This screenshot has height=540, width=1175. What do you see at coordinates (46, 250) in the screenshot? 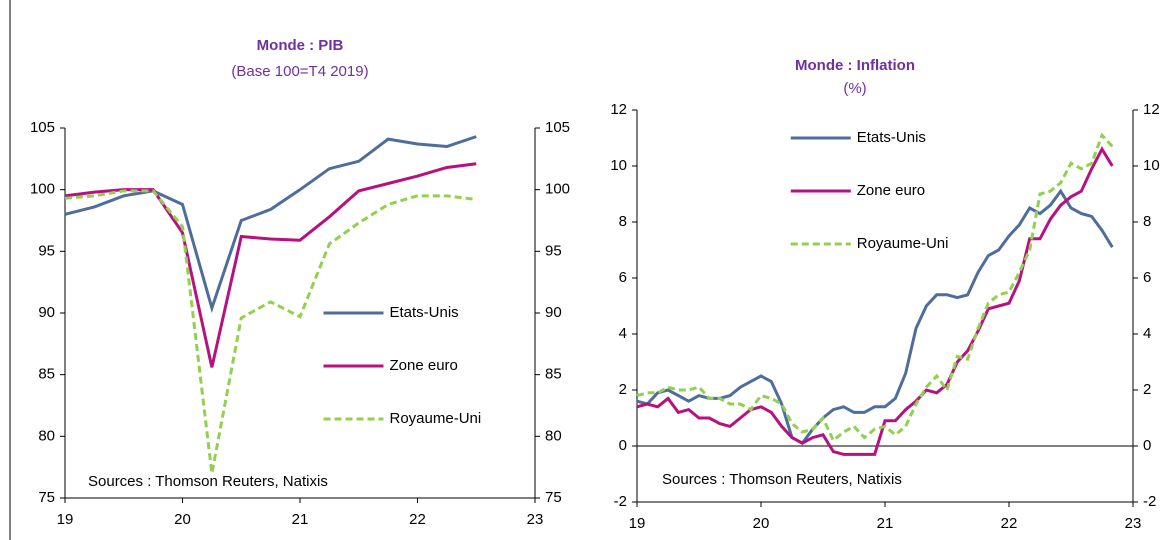
I see `y-tick-label: 95` at bounding box center [46, 250].